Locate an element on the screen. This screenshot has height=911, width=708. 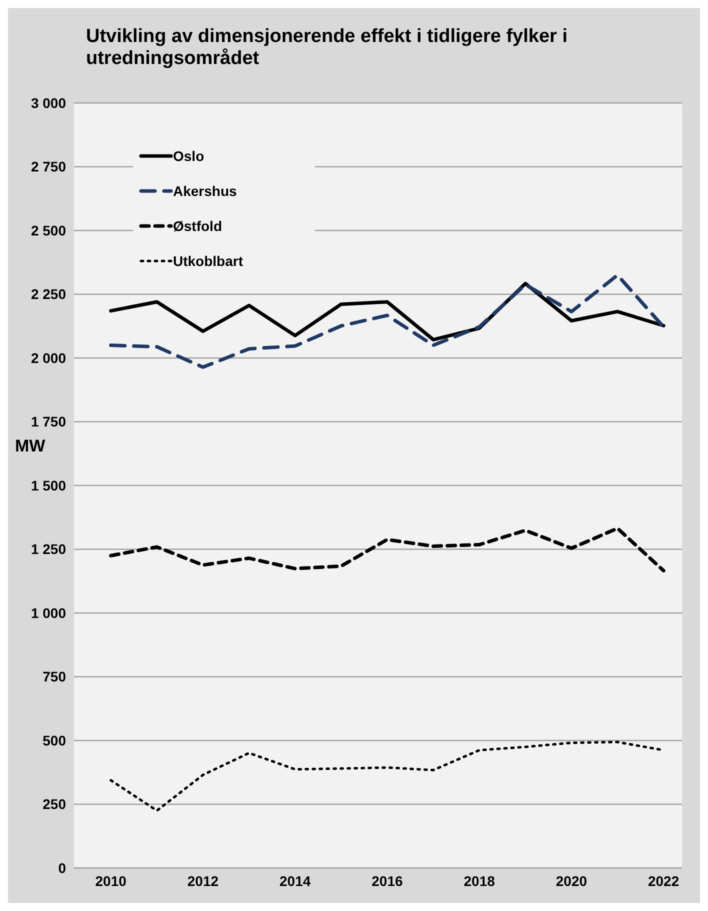
x-tick-label: 2018 is located at coordinates (480, 880).